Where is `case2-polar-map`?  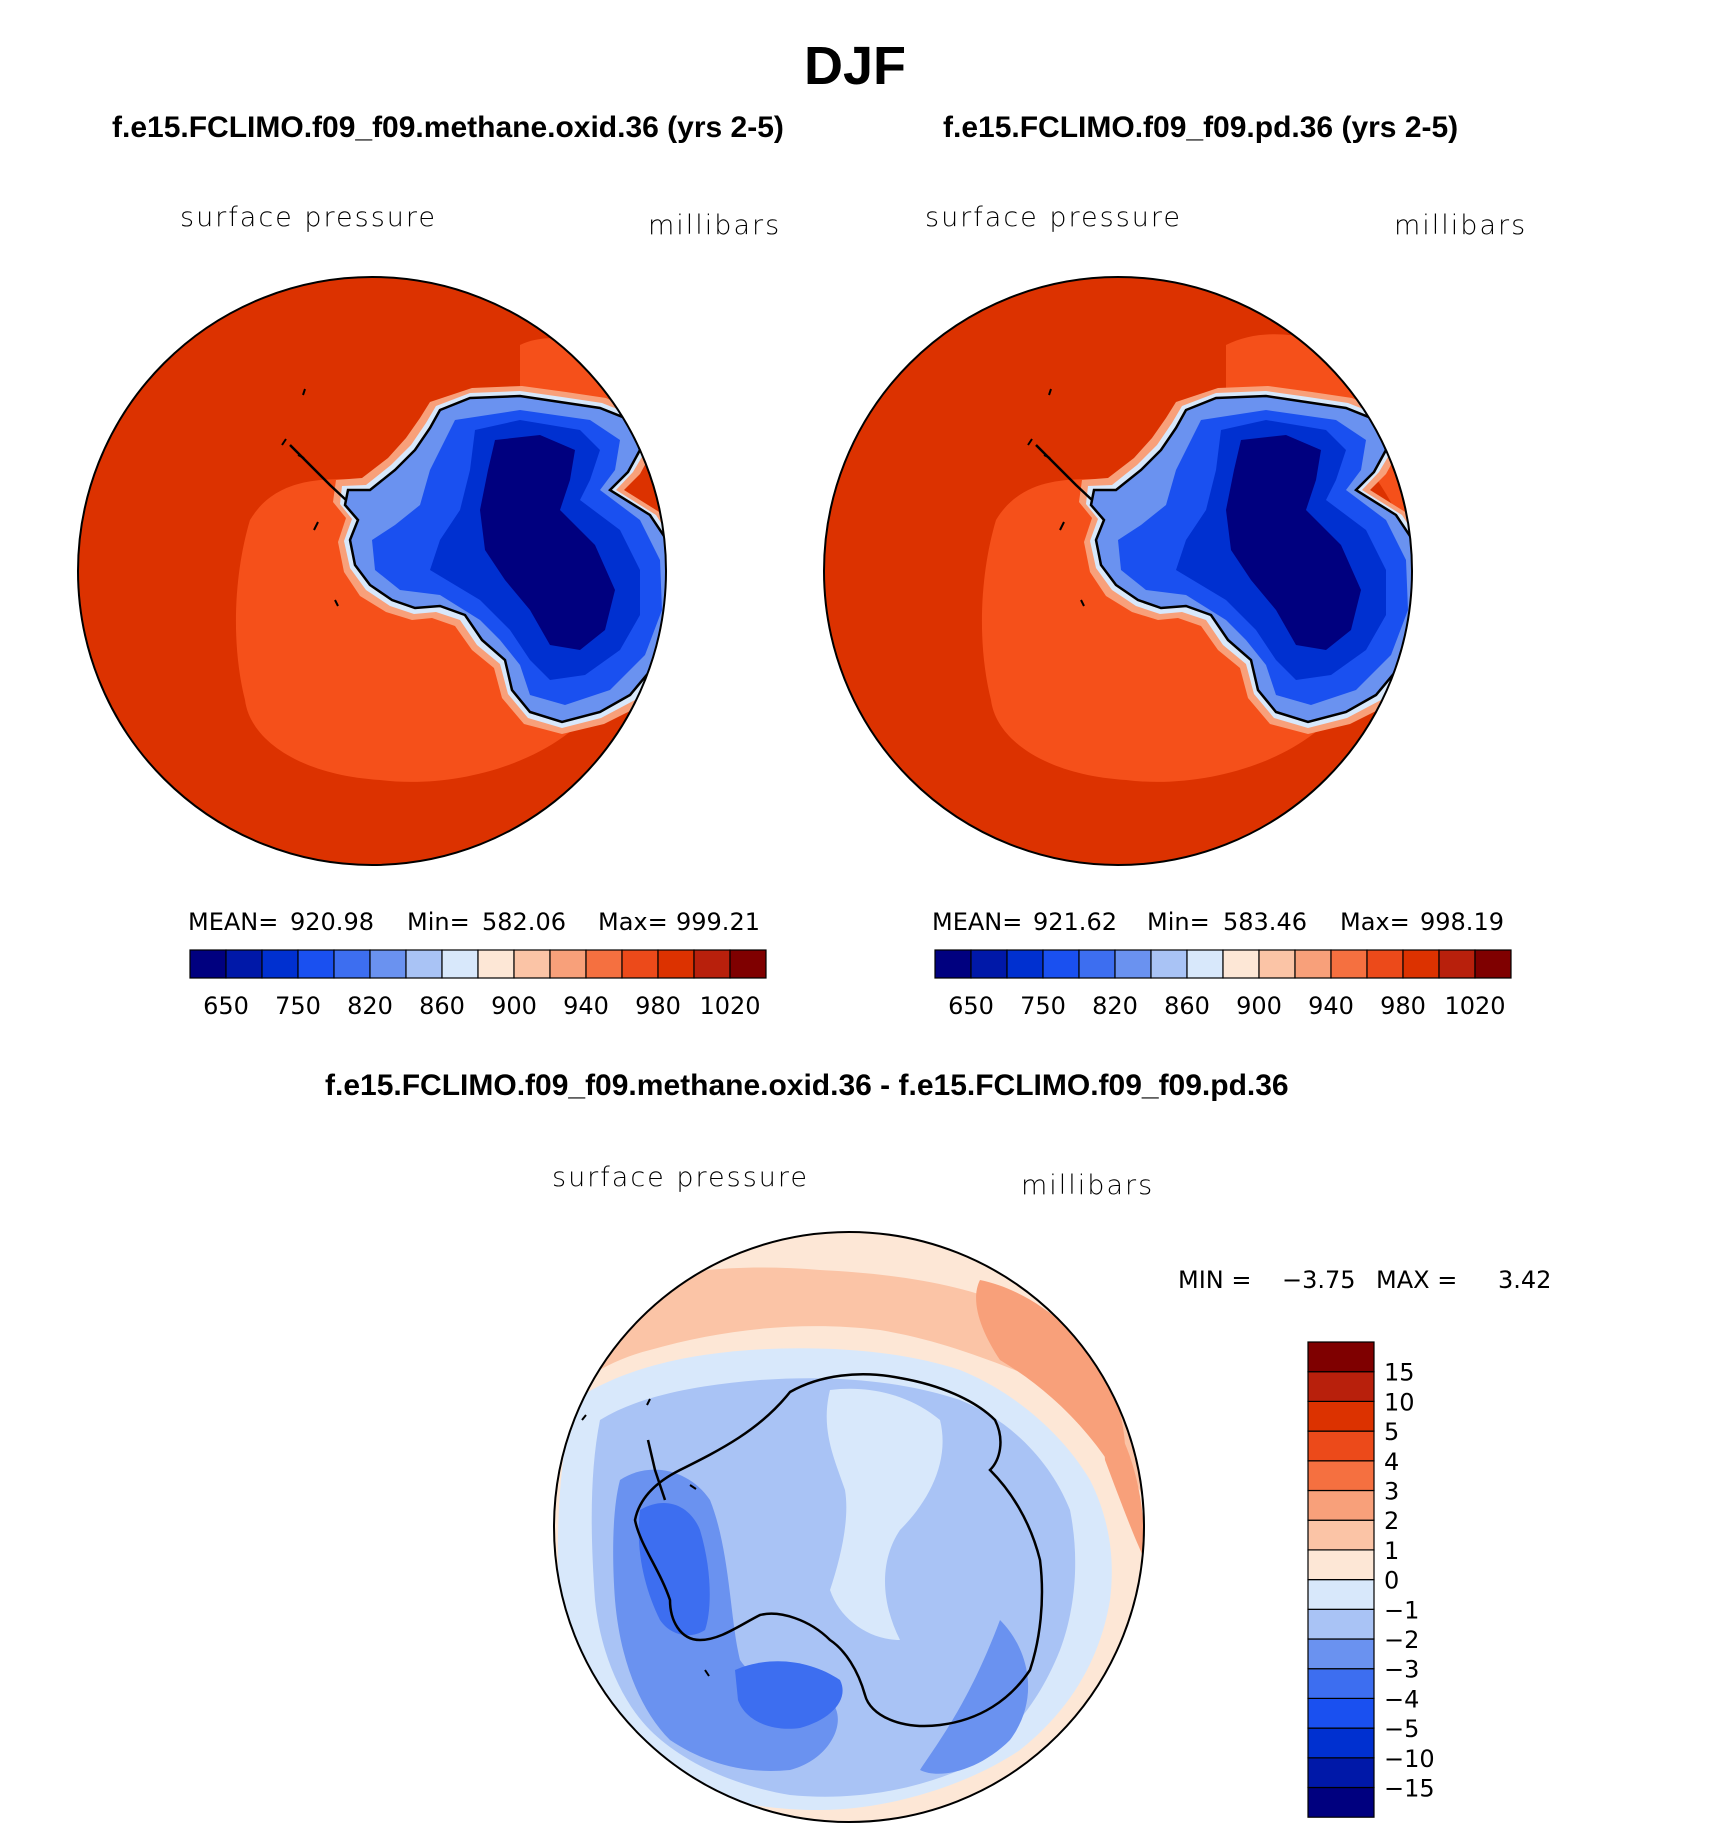 case2-polar-map is located at coordinates (1118, 571).